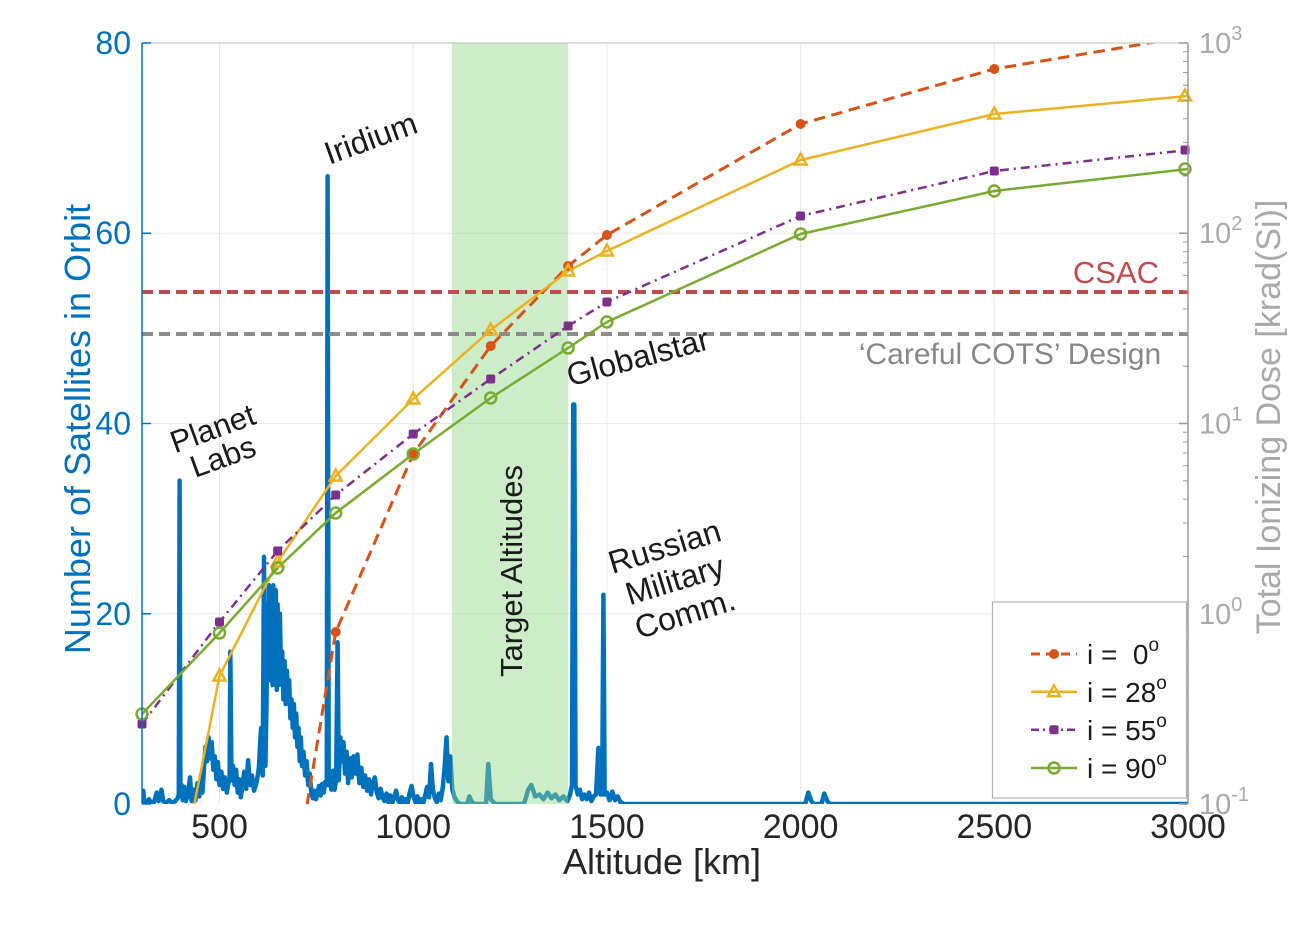 The image size is (1314, 931). What do you see at coordinates (113, 614) in the screenshot?
I see `svg-text: 20` at bounding box center [113, 614].